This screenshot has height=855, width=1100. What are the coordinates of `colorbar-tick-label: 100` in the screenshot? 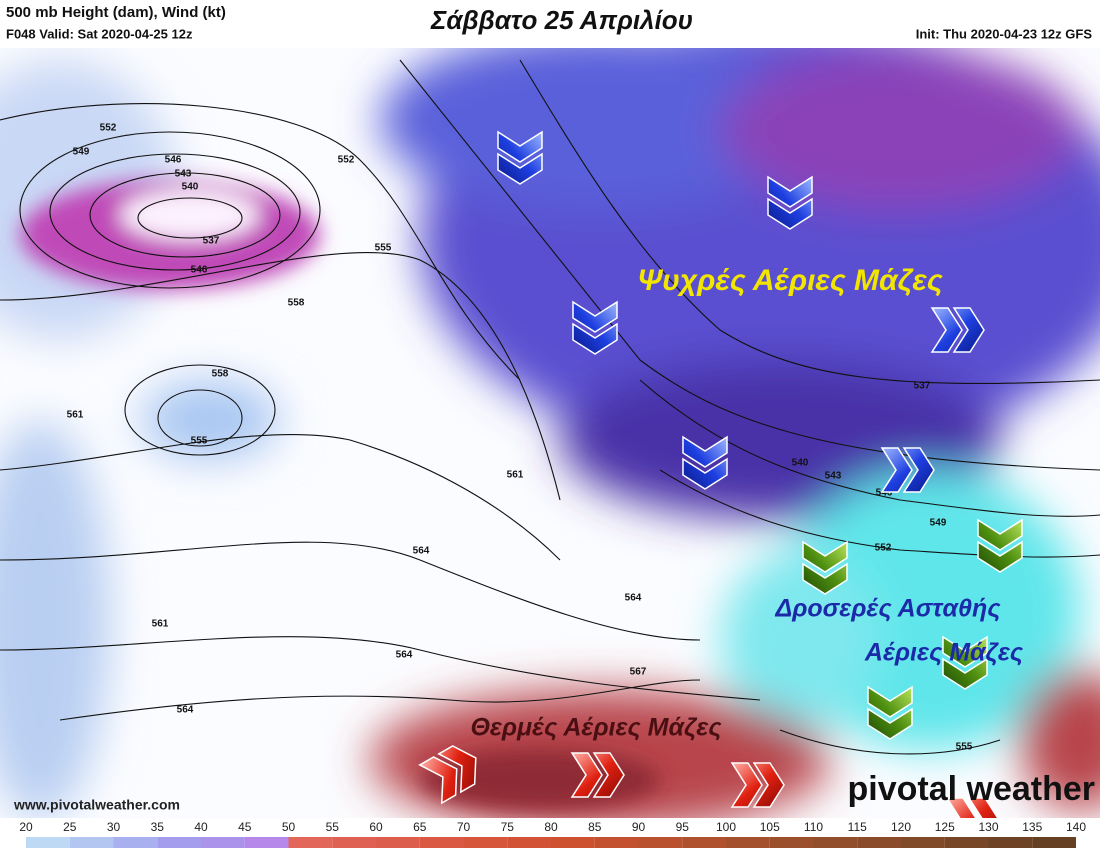 It's located at (726, 827).